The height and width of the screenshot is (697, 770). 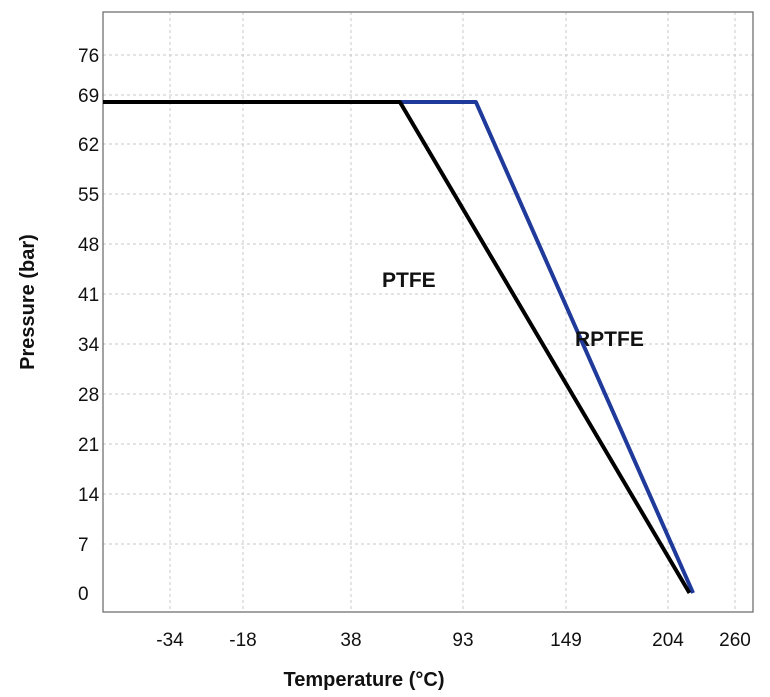 I want to click on y-tick-labels: 0 7 14 21 28 34 41 48 55 62 69 76, so click(x=89, y=325).